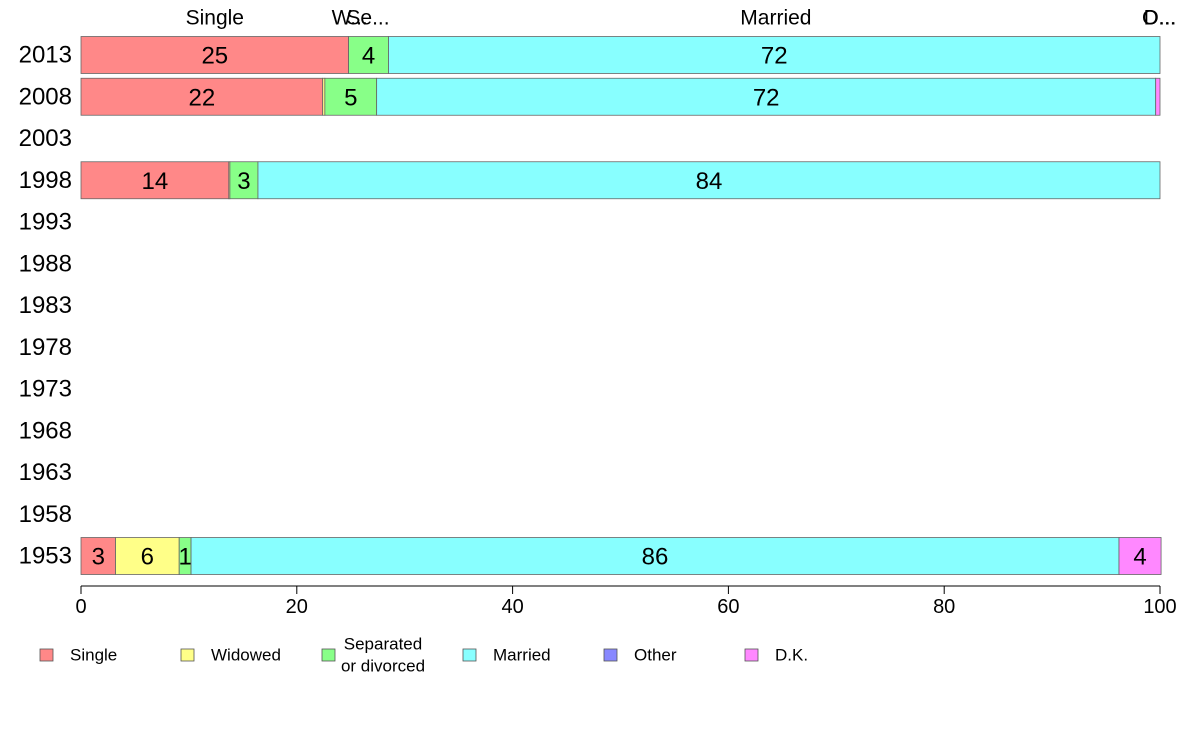  What do you see at coordinates (246, 655) in the screenshot?
I see `legend-label: Widowed` at bounding box center [246, 655].